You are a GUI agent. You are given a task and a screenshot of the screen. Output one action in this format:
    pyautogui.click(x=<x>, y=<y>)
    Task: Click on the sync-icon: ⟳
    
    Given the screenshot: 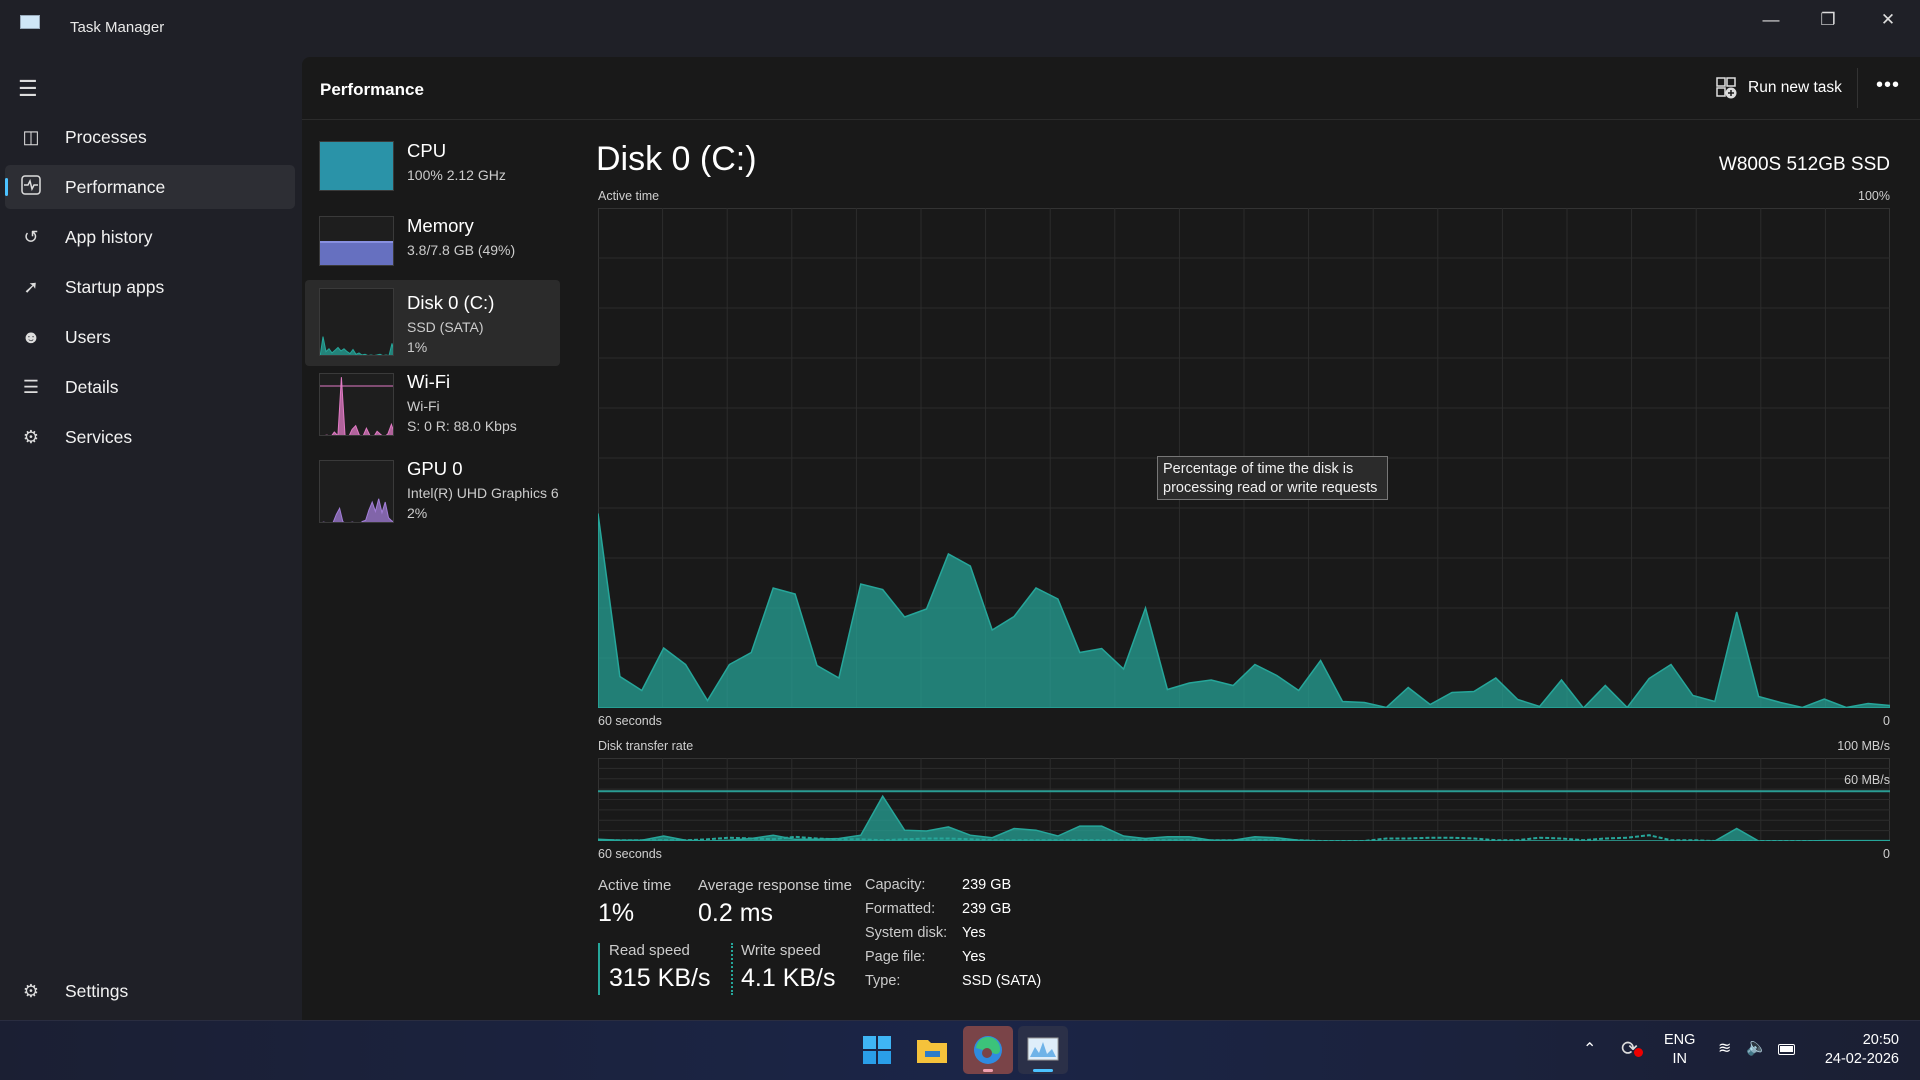 What is the action you would take?
    pyautogui.click(x=1632, y=1048)
    